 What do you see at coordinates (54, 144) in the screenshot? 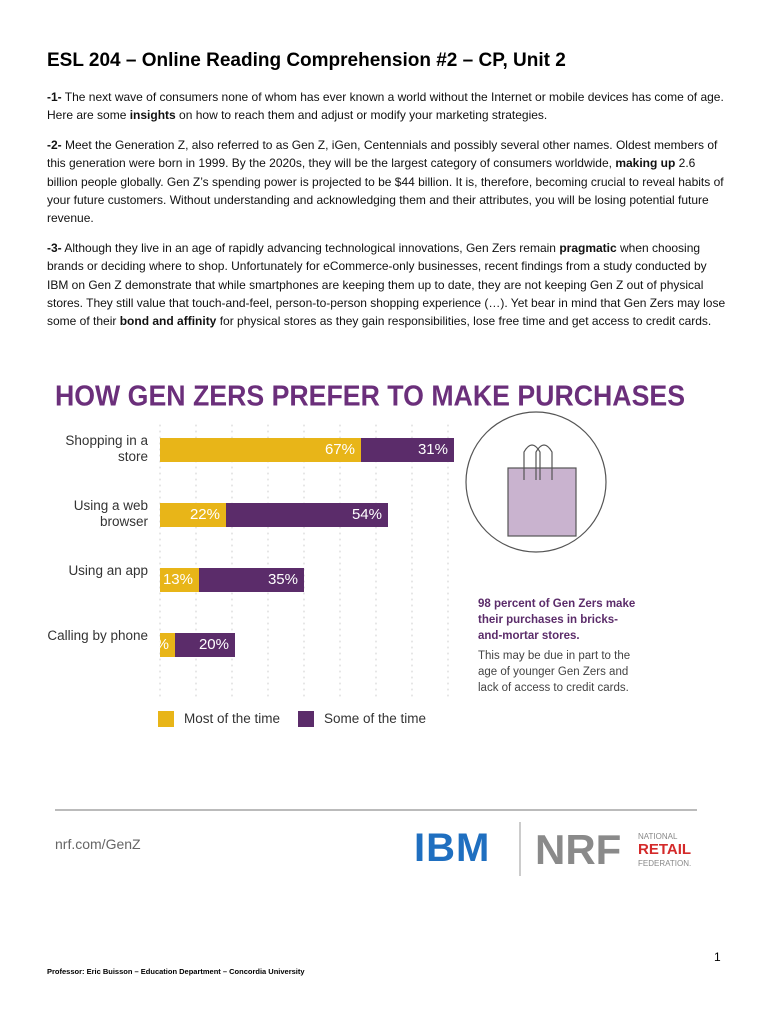
I see `paragraph-number: -2-` at bounding box center [54, 144].